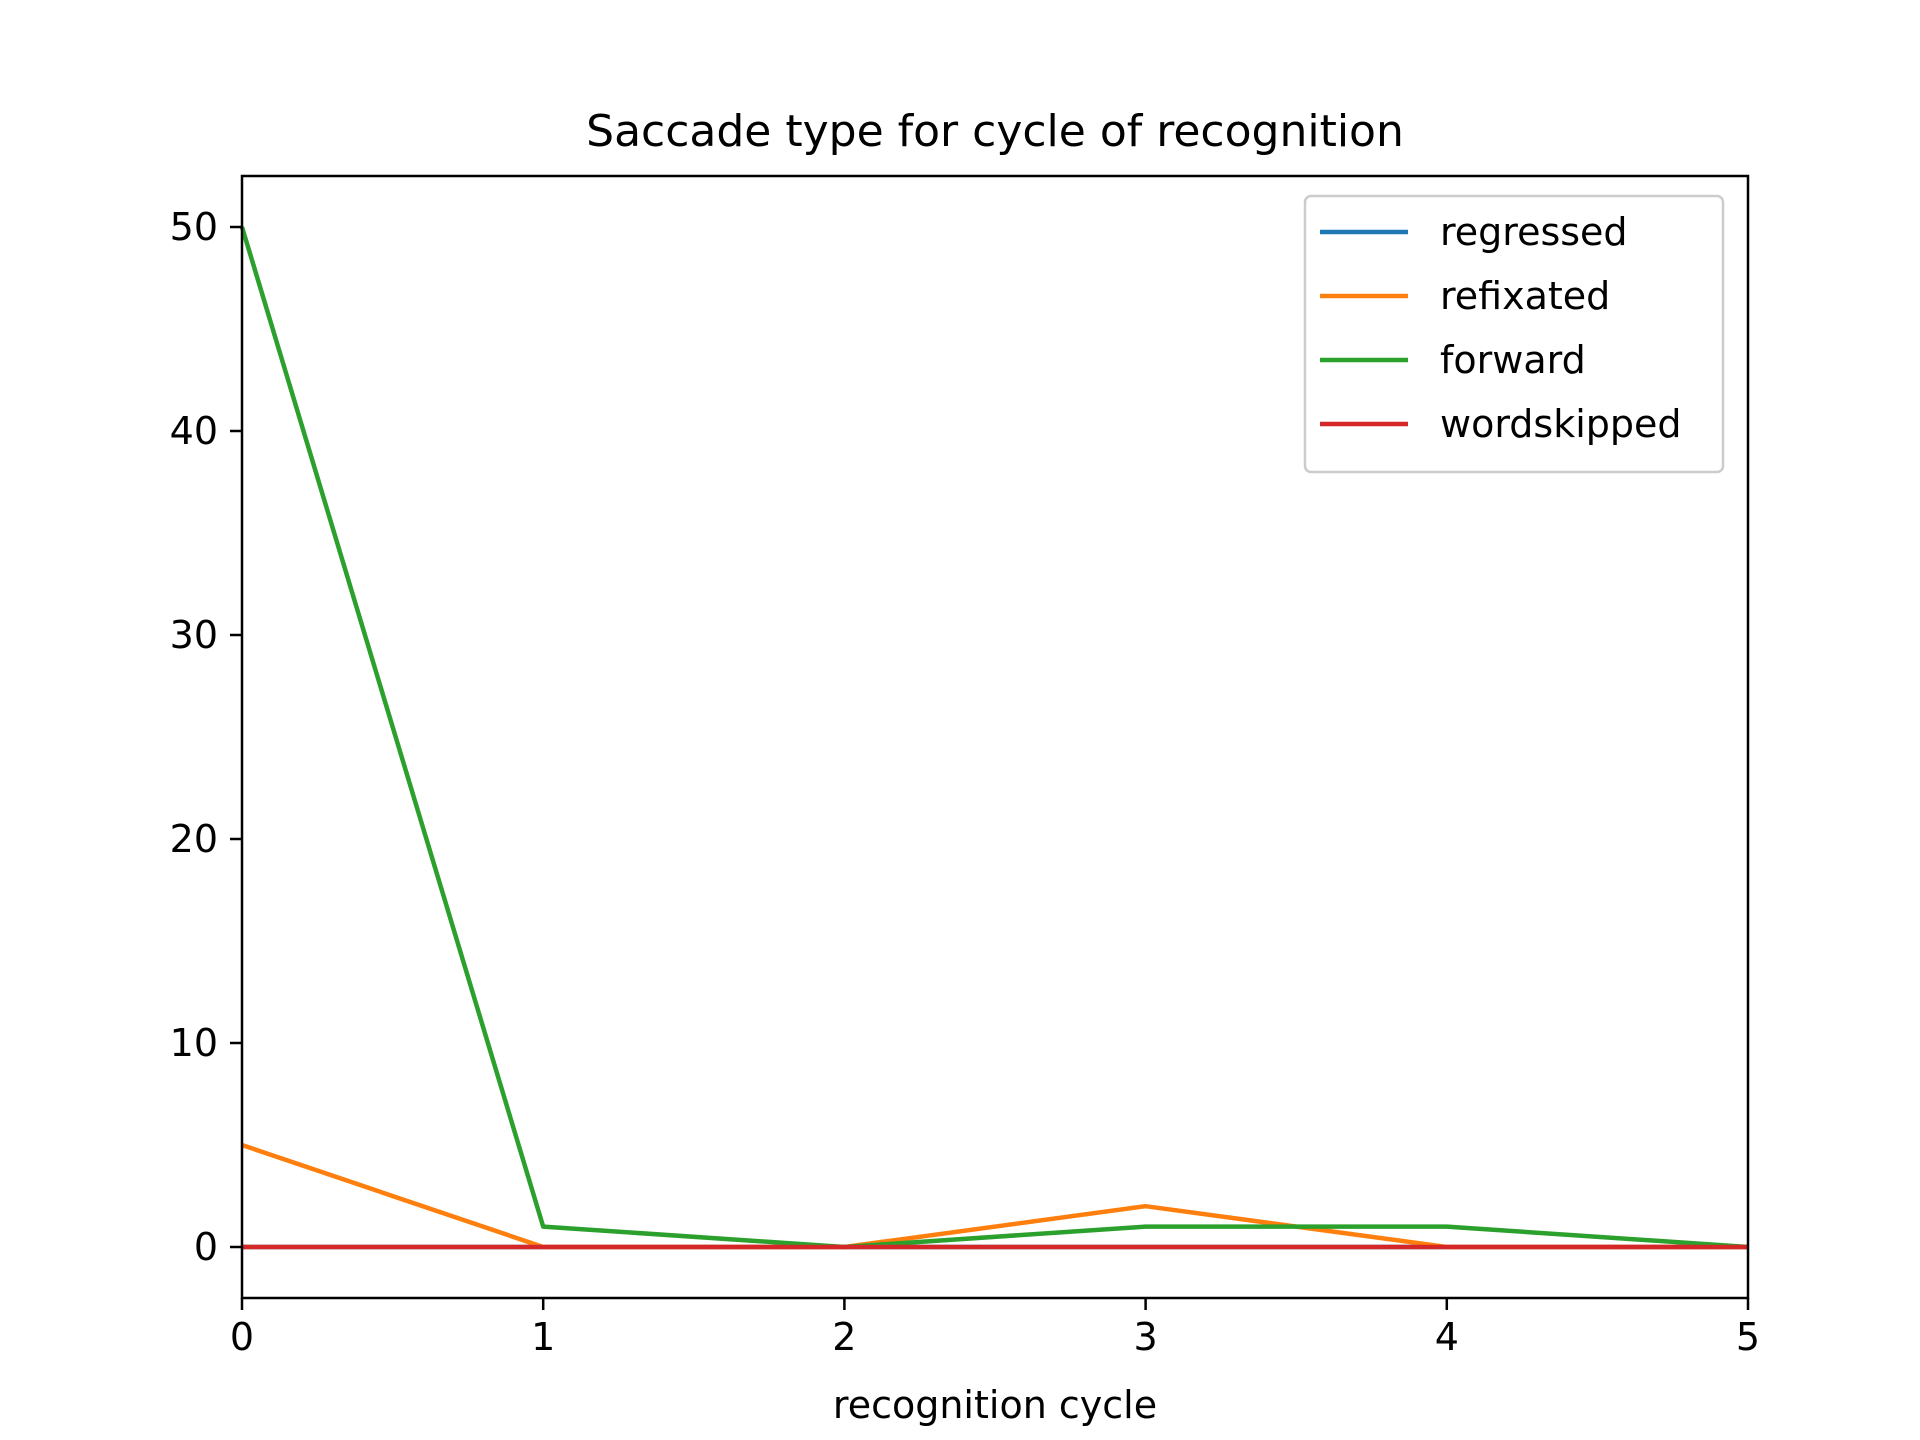 This screenshot has width=1920, height=1440. I want to click on y-tick-label-3: 30, so click(194, 635).